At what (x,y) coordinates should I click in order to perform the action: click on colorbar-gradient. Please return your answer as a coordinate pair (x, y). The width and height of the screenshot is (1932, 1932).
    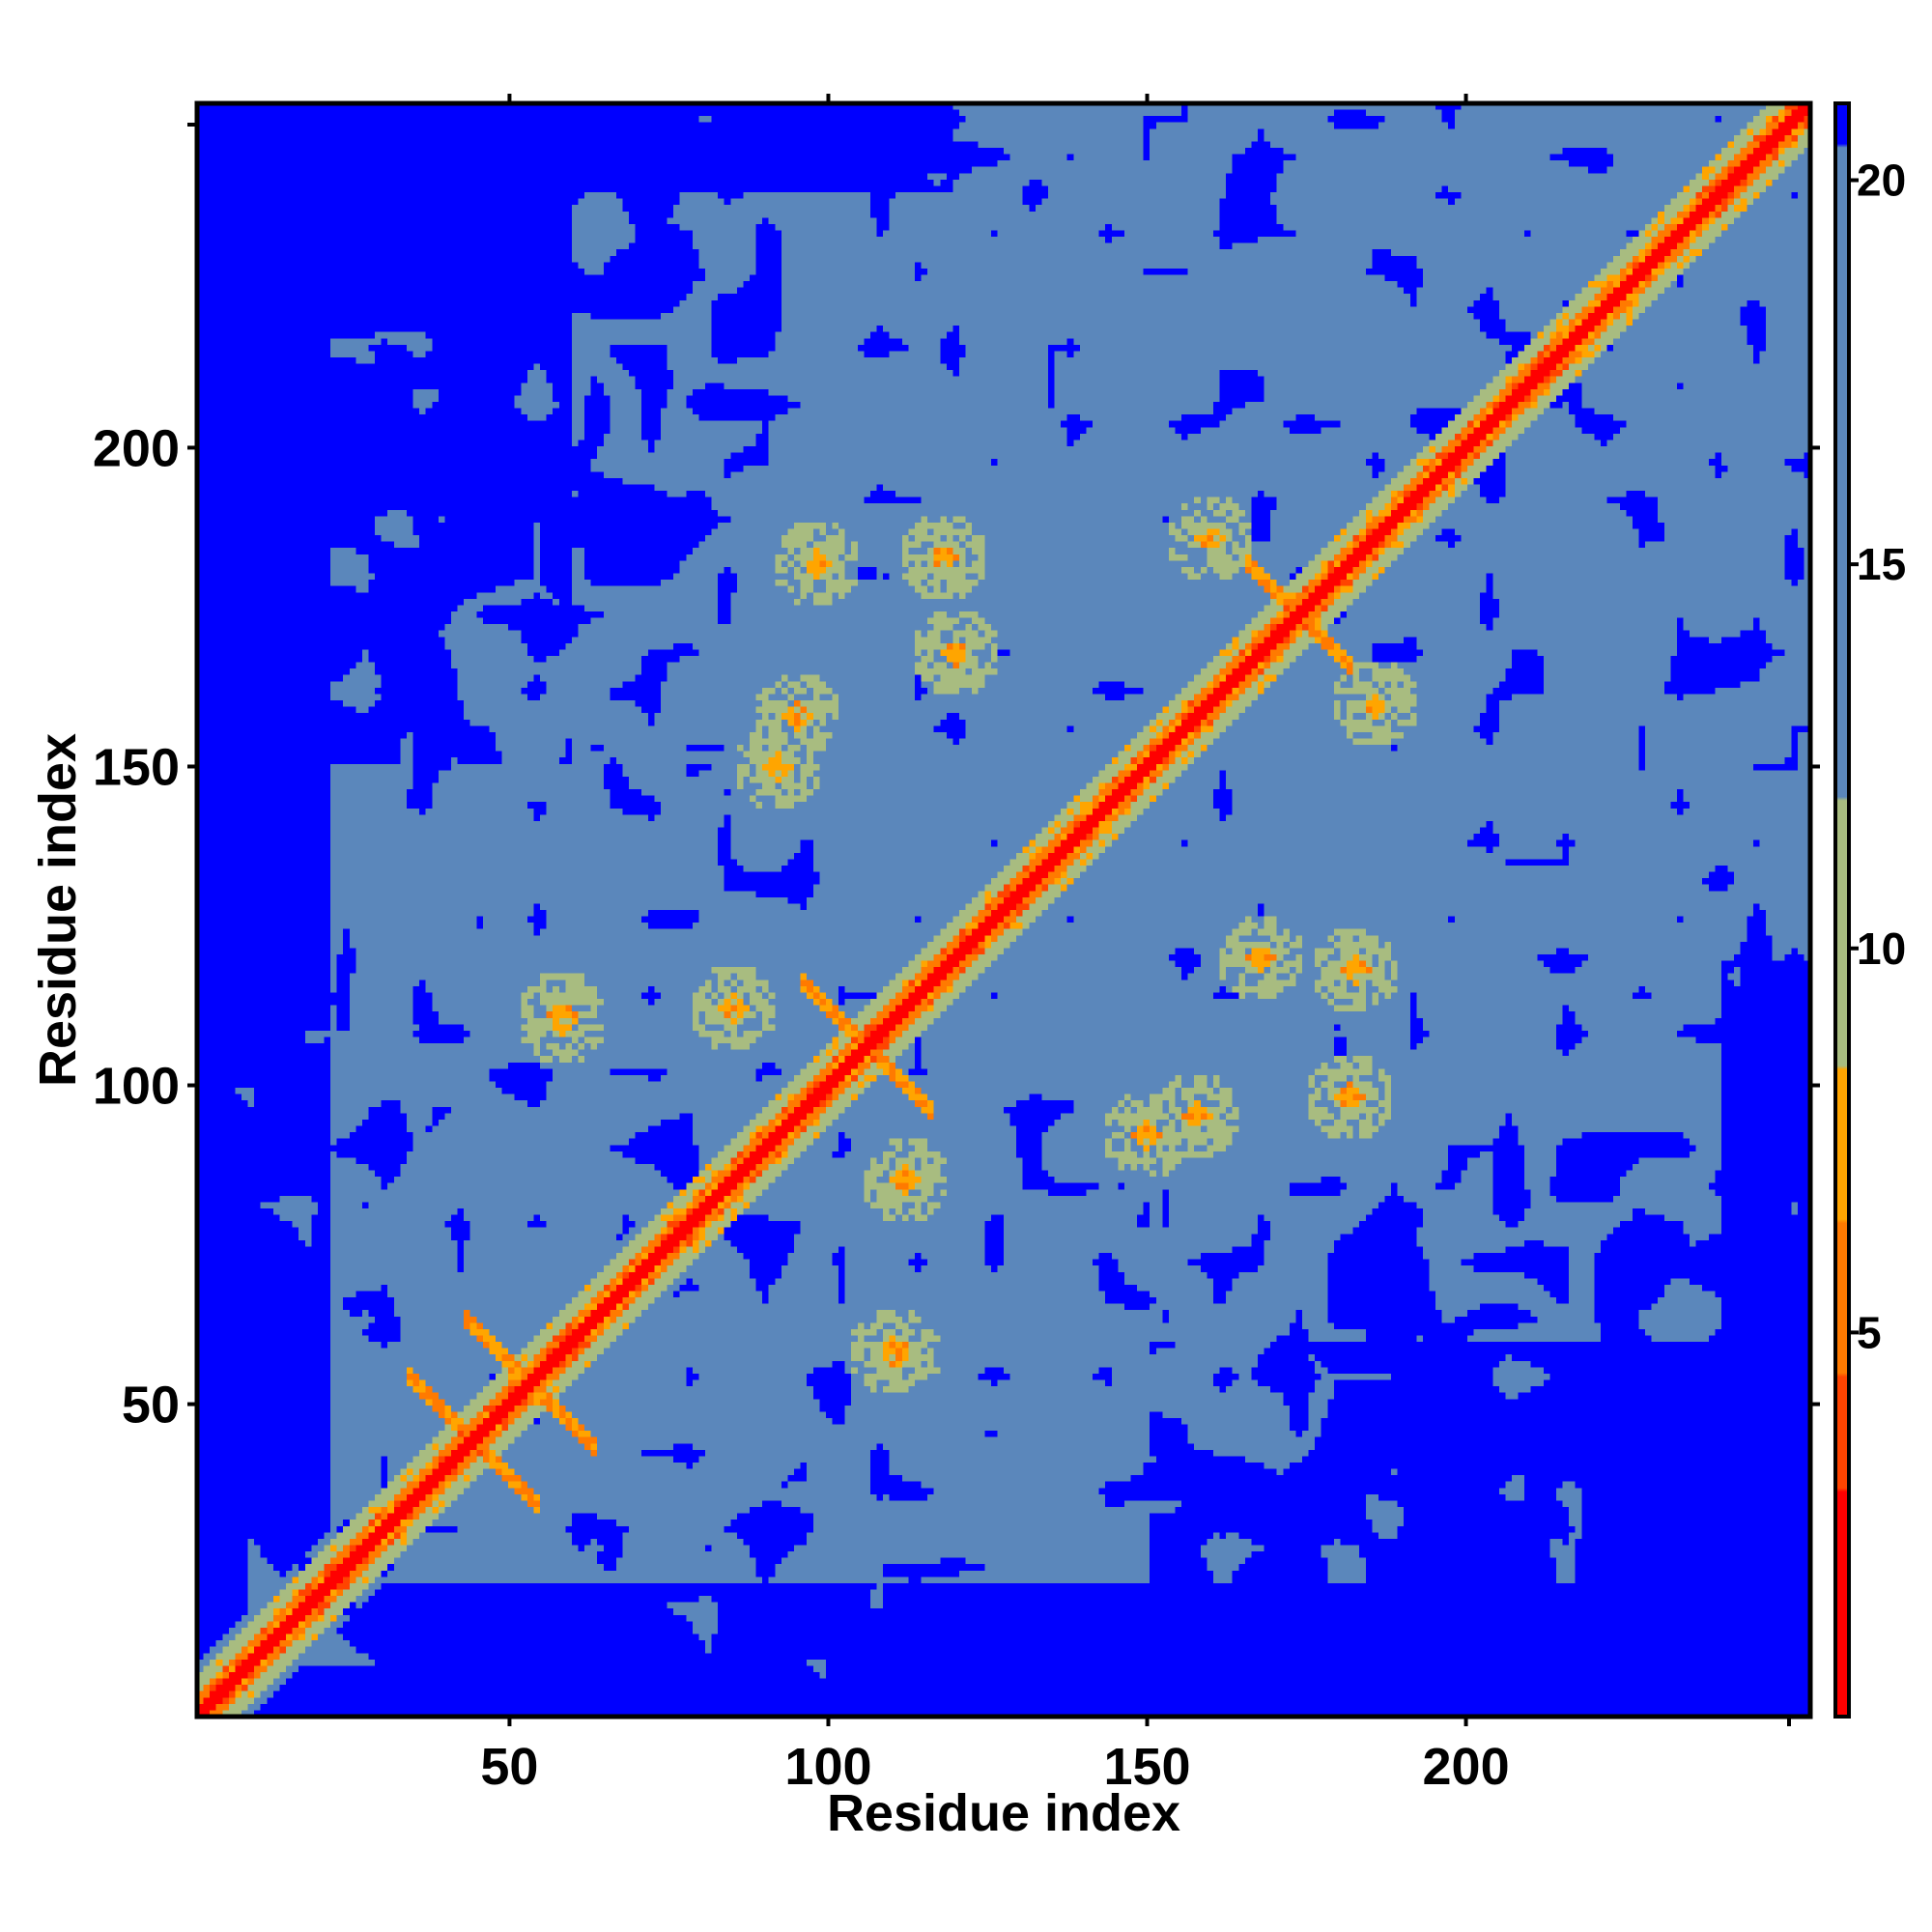
    Looking at the image, I should click on (1842, 910).